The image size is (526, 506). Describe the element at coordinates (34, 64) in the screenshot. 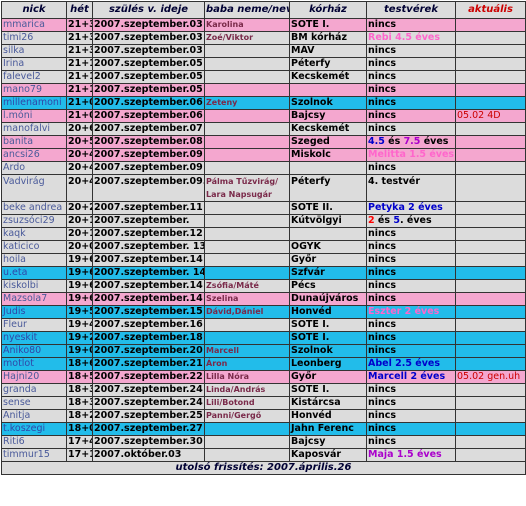

I see `nick-cell: Irina` at that location.